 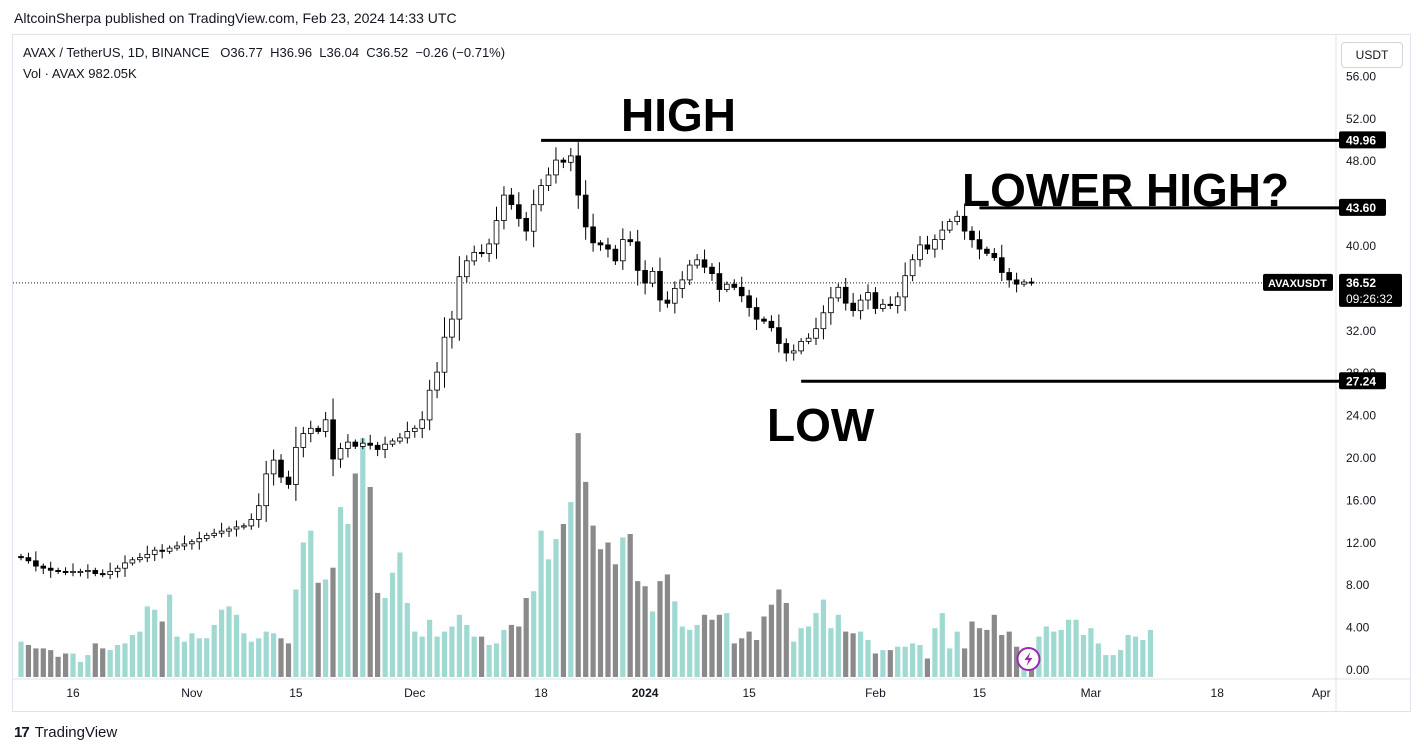 What do you see at coordinates (80, 73) in the screenshot?
I see `volume-legend: Vol · AVAX 982.05K` at bounding box center [80, 73].